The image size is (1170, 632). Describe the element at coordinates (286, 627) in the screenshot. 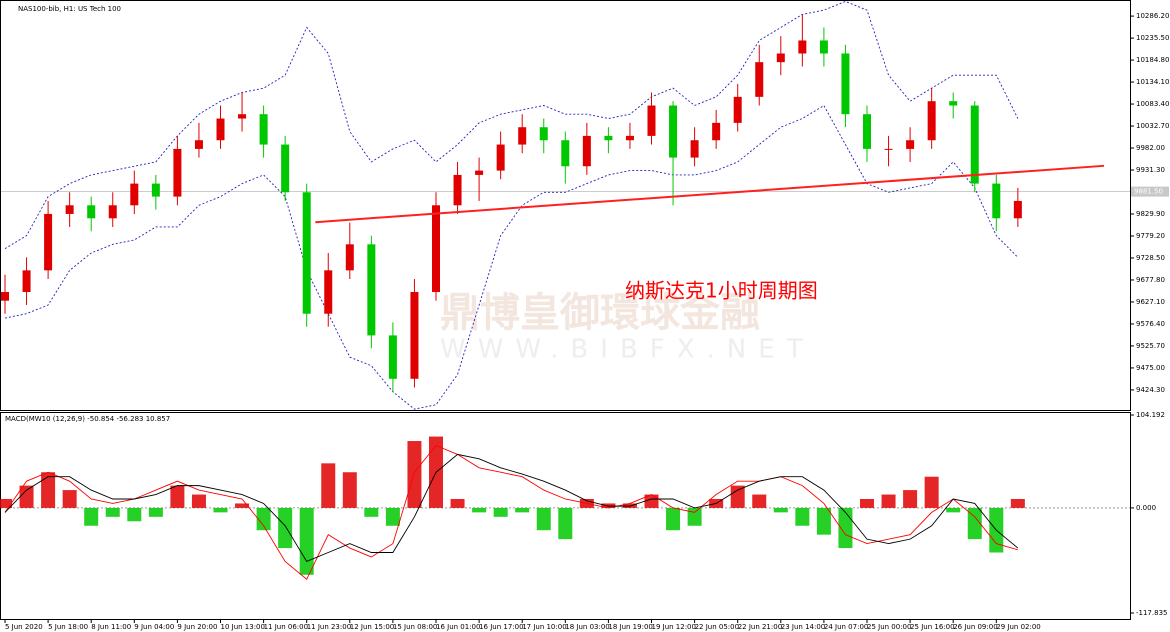

I see `x-tick-label: 11 Jun 06:00` at that location.